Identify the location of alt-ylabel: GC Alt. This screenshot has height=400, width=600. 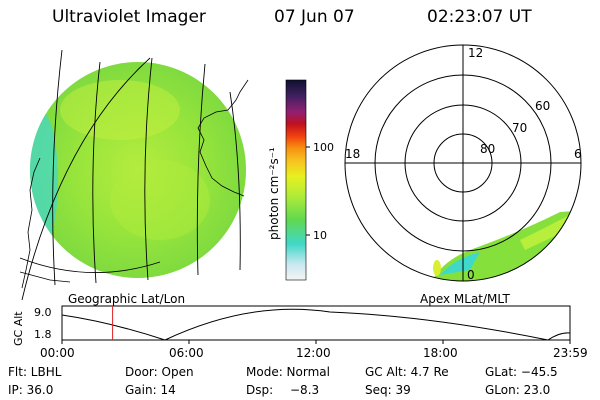
(18, 328).